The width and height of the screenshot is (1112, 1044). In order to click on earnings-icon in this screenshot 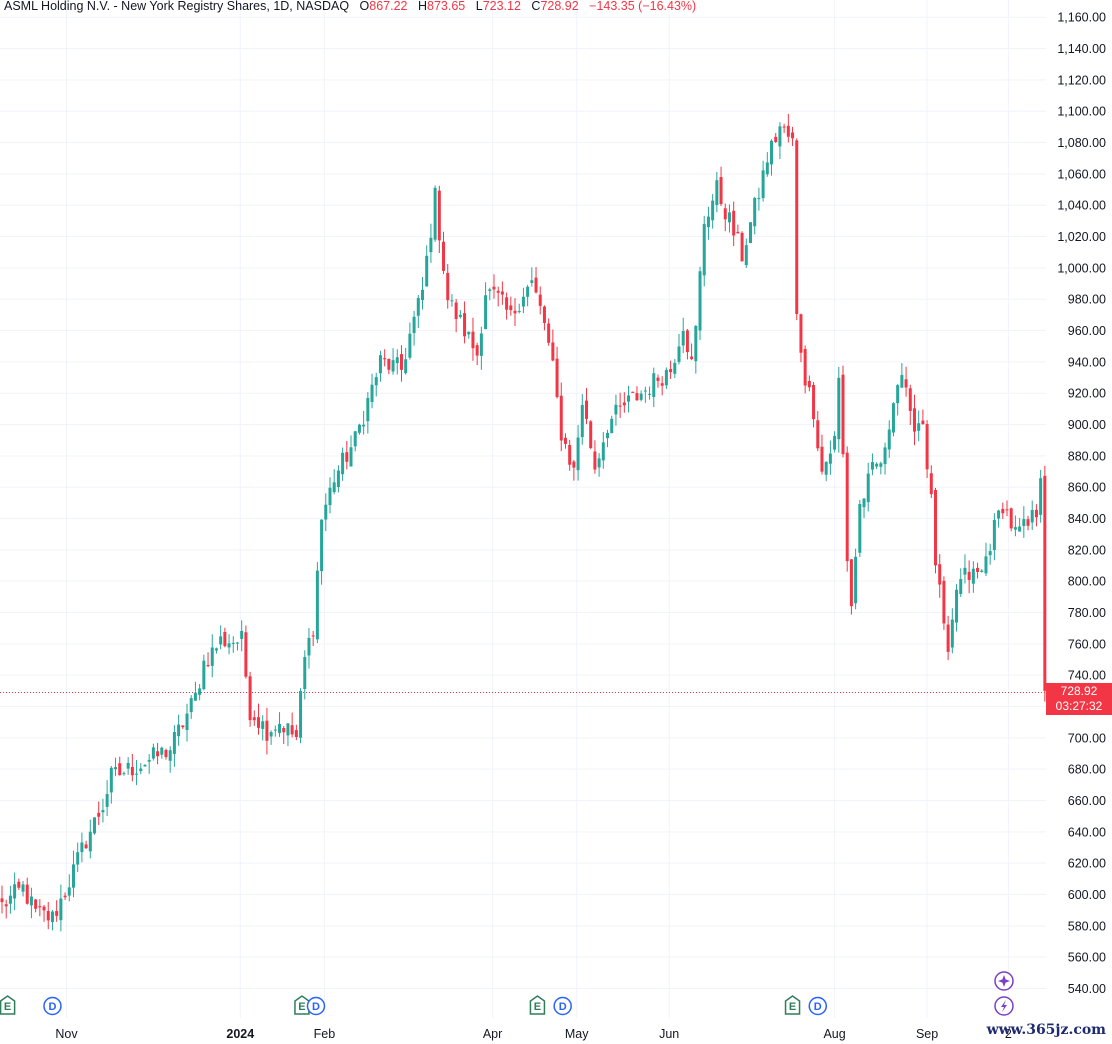, I will do `click(302, 1005)`.